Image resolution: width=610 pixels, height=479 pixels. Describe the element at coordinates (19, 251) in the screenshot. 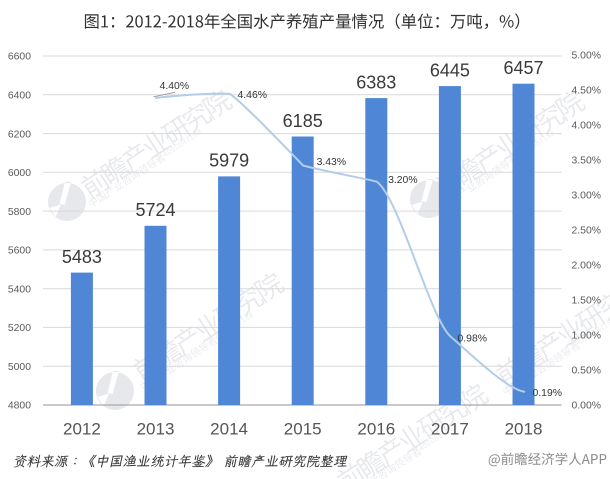

I see `svg-text: 5600` at that location.